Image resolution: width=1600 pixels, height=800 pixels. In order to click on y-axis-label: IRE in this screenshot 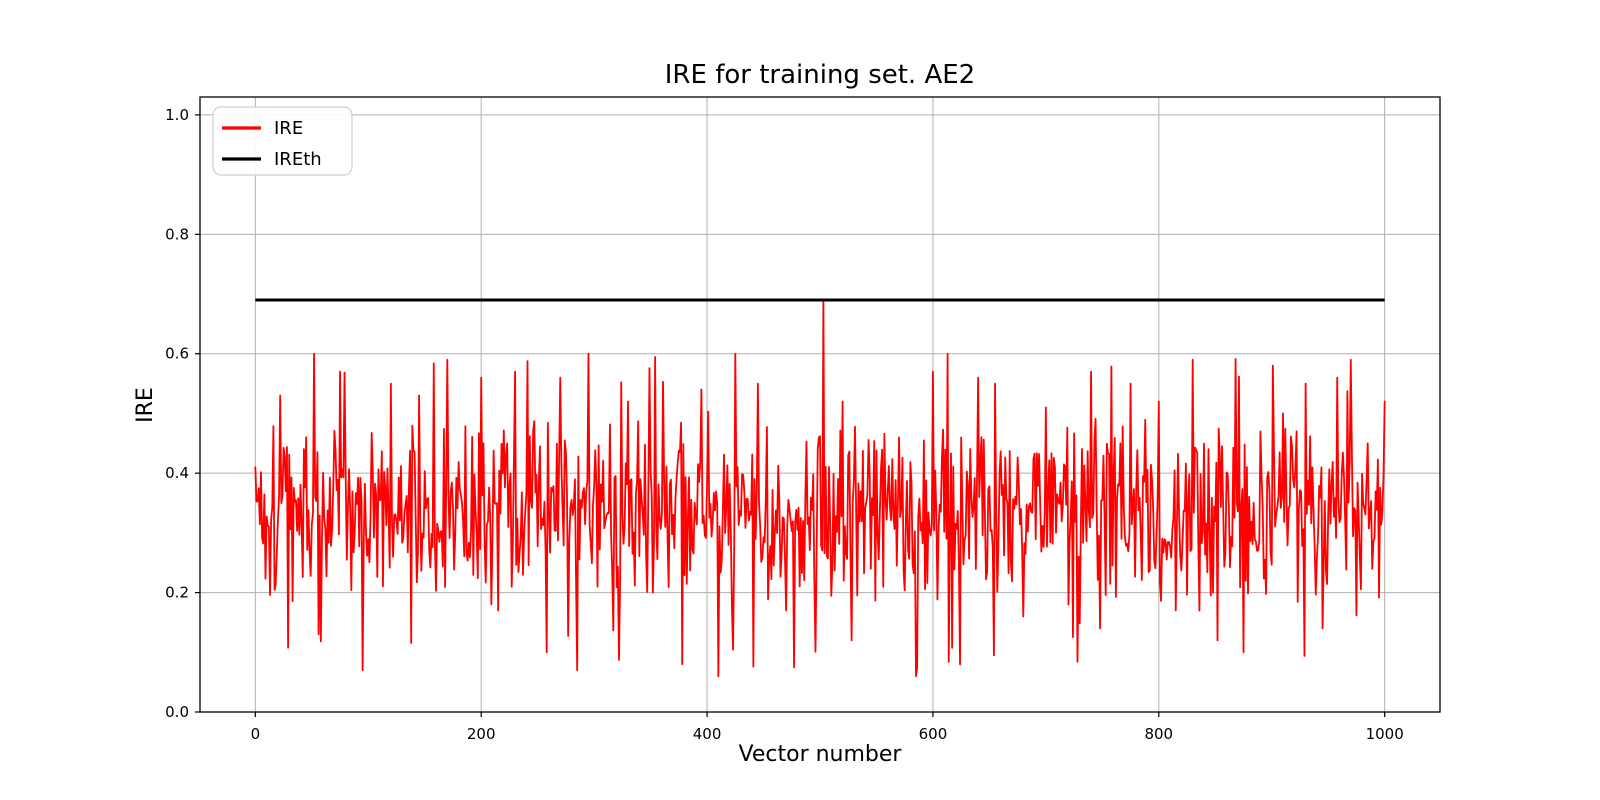, I will do `click(145, 405)`.